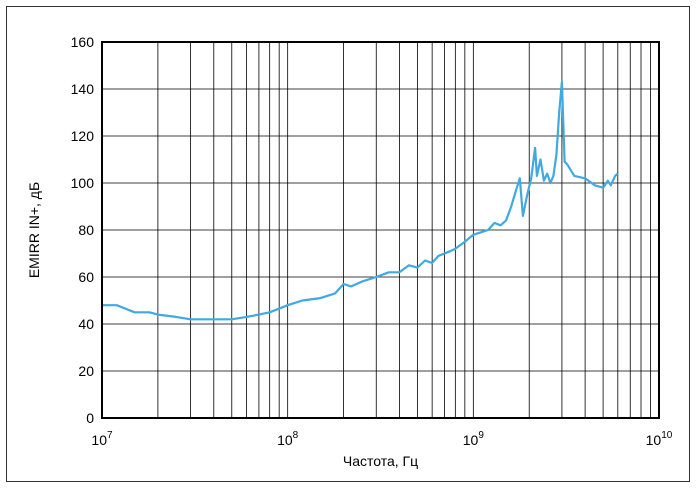 This screenshot has height=490, width=698. Describe the element at coordinates (380, 461) in the screenshot. I see `x-axis-label: Частота, Гц` at that location.